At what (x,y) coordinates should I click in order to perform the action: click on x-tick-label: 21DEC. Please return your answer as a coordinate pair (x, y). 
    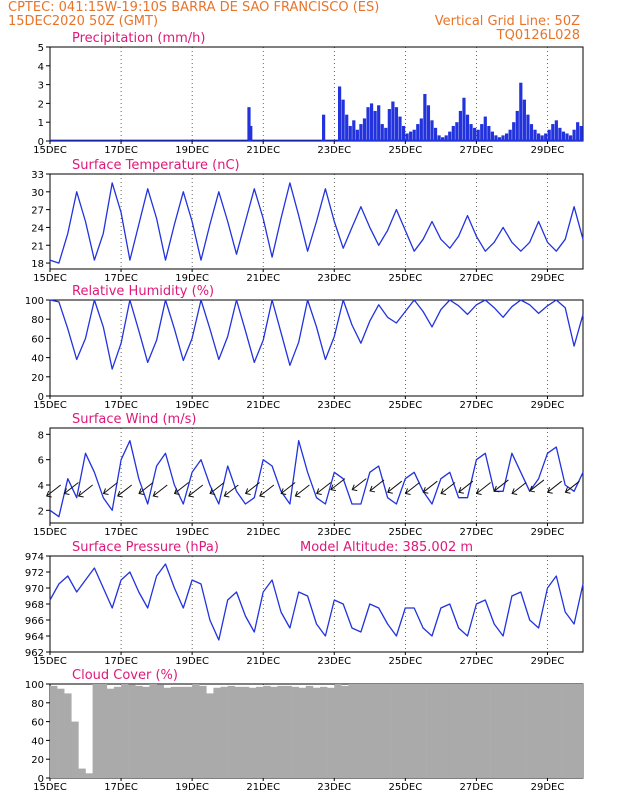
    Looking at the image, I should click on (263, 661).